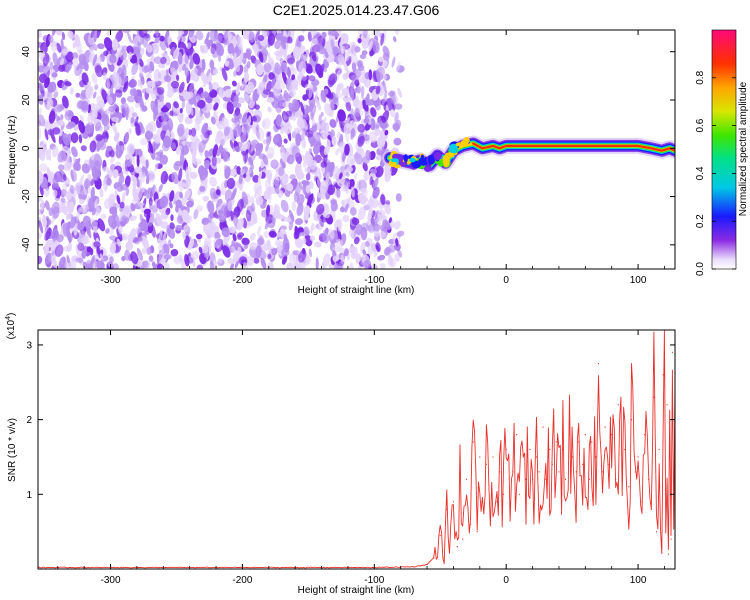  Describe the element at coordinates (506, 580) in the screenshot. I see `snr-x-tick-label: 0` at that location.